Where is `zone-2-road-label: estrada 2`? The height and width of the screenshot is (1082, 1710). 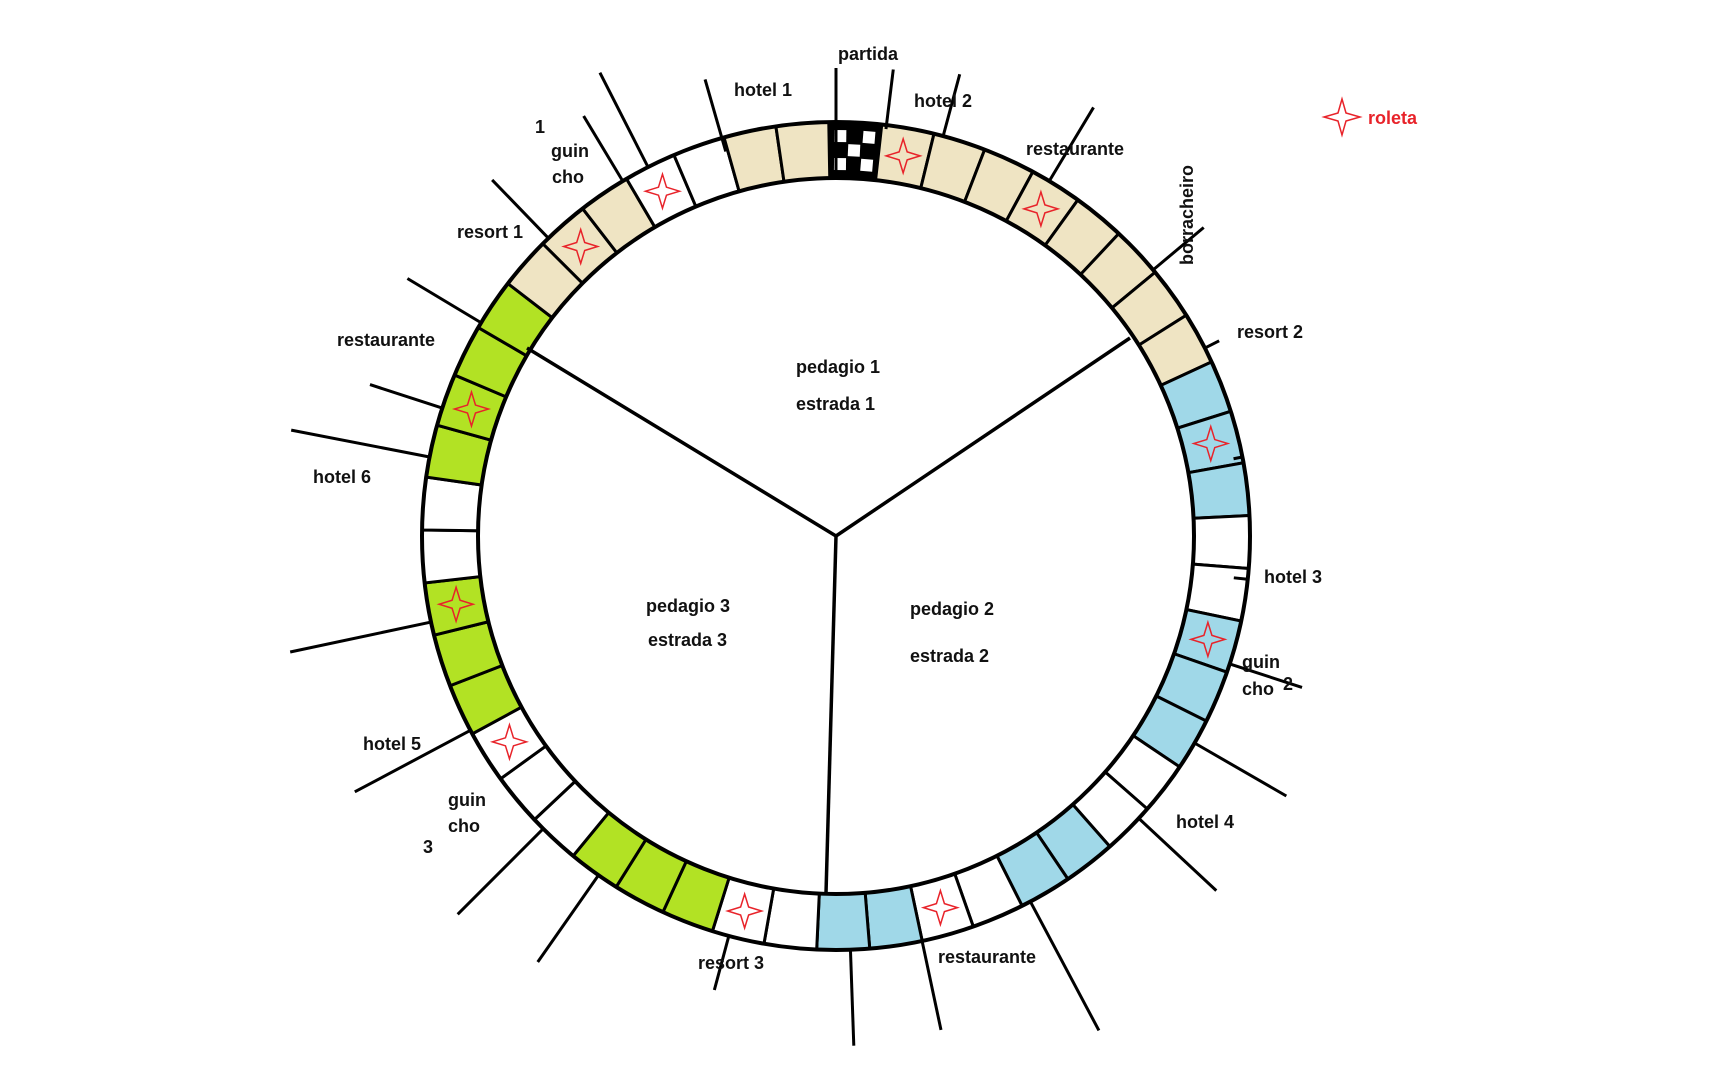
zone-2-road-label: estrada 2 is located at coordinates (949, 656).